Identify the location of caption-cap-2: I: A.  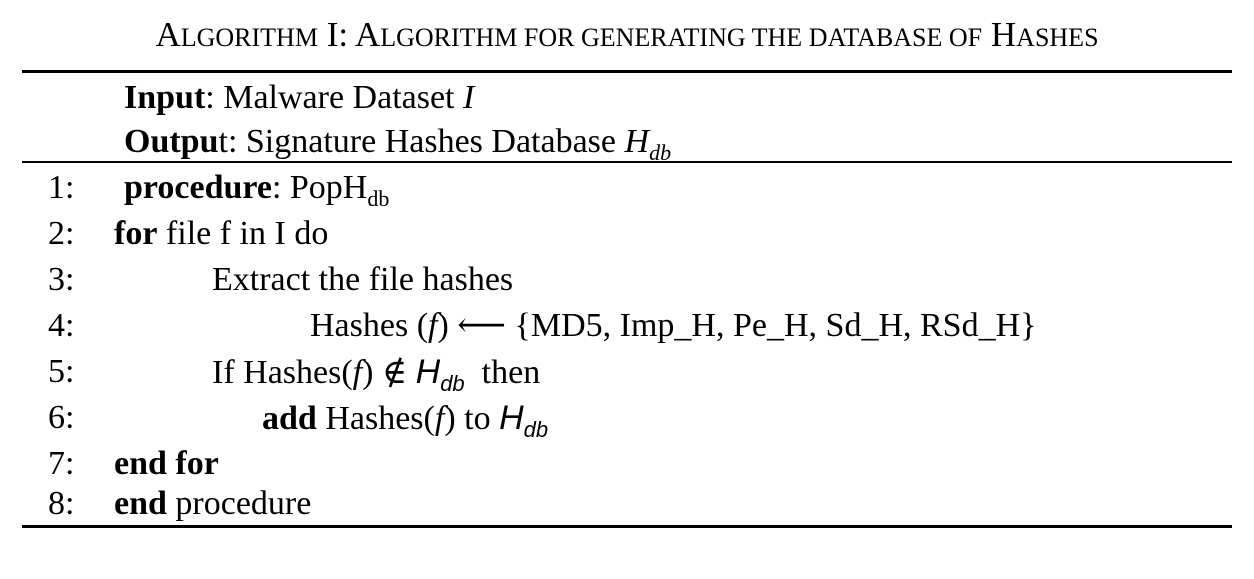
(353, 34).